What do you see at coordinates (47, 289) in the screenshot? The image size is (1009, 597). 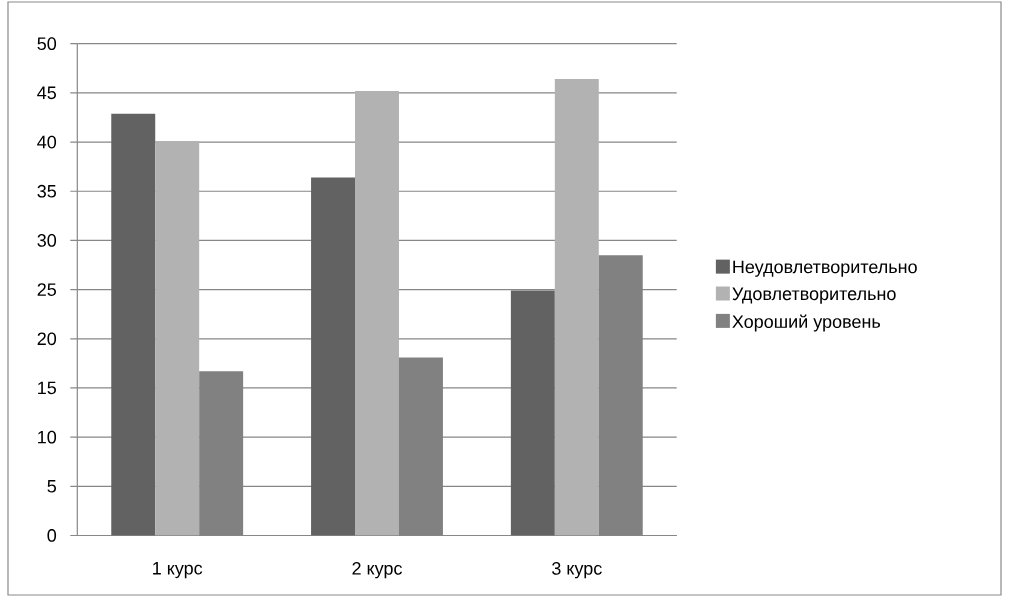 I see `y-tick-label: 25` at bounding box center [47, 289].